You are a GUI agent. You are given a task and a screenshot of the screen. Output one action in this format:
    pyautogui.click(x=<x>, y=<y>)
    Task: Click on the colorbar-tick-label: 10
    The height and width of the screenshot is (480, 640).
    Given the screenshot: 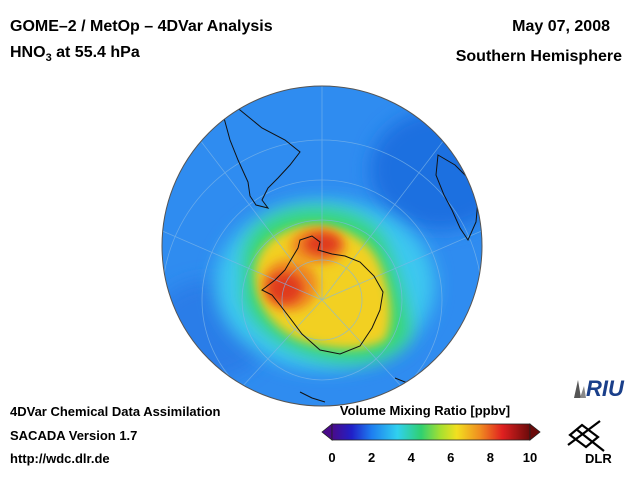 What is the action you would take?
    pyautogui.click(x=530, y=457)
    